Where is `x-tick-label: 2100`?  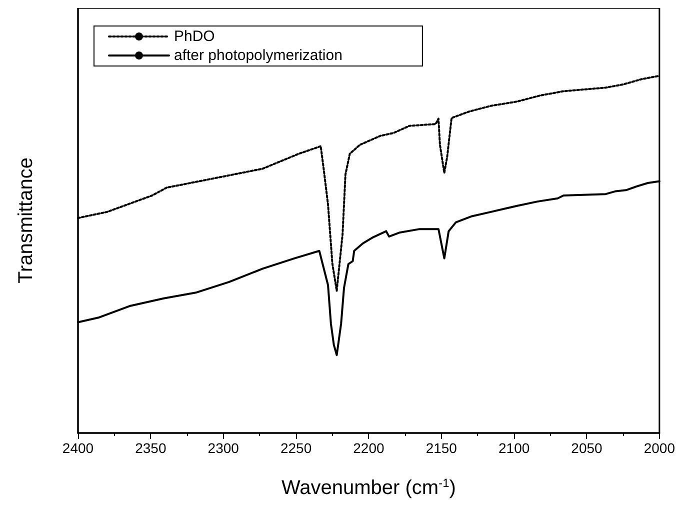 x-tick-label: 2100 is located at coordinates (514, 448).